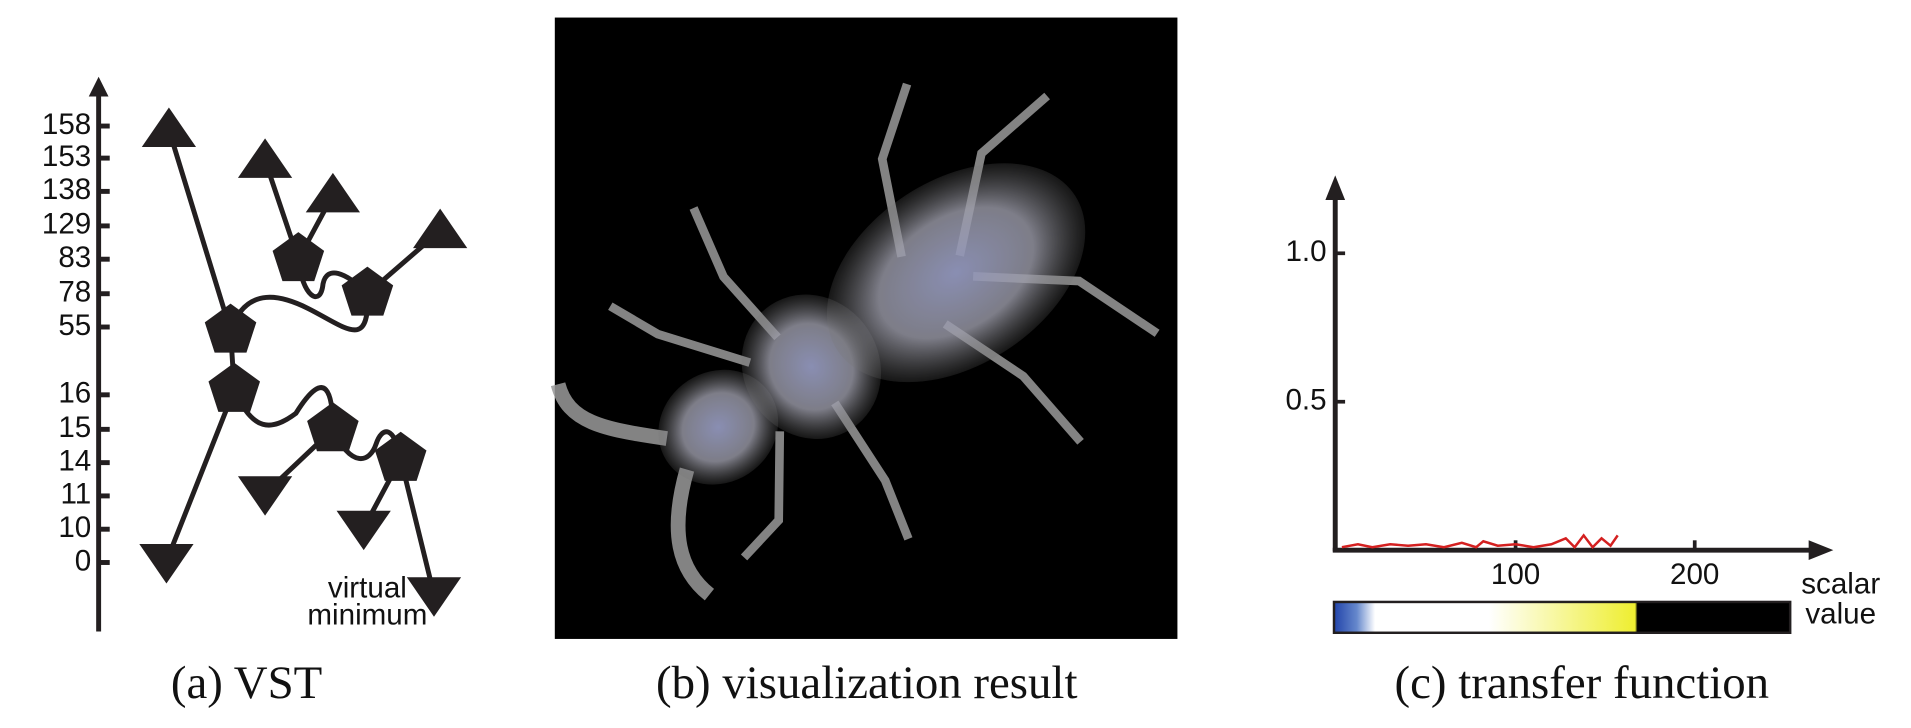 The image size is (1911, 728). Describe the element at coordinates (367, 615) in the screenshot. I see `annotation: minimum` at that location.